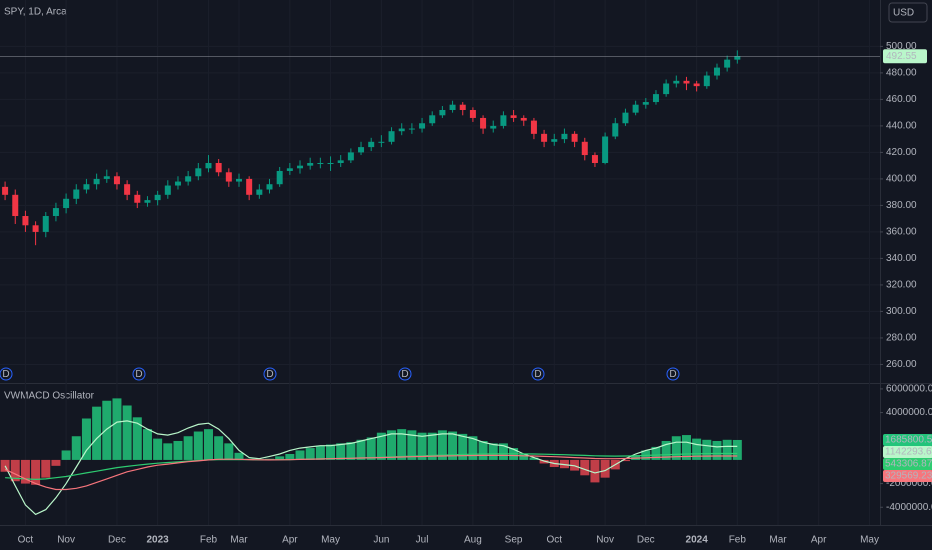 The width and height of the screenshot is (932, 550). Describe the element at coordinates (35, 12) in the screenshot. I see `chart-title: SPY, 1D, Arca` at that location.